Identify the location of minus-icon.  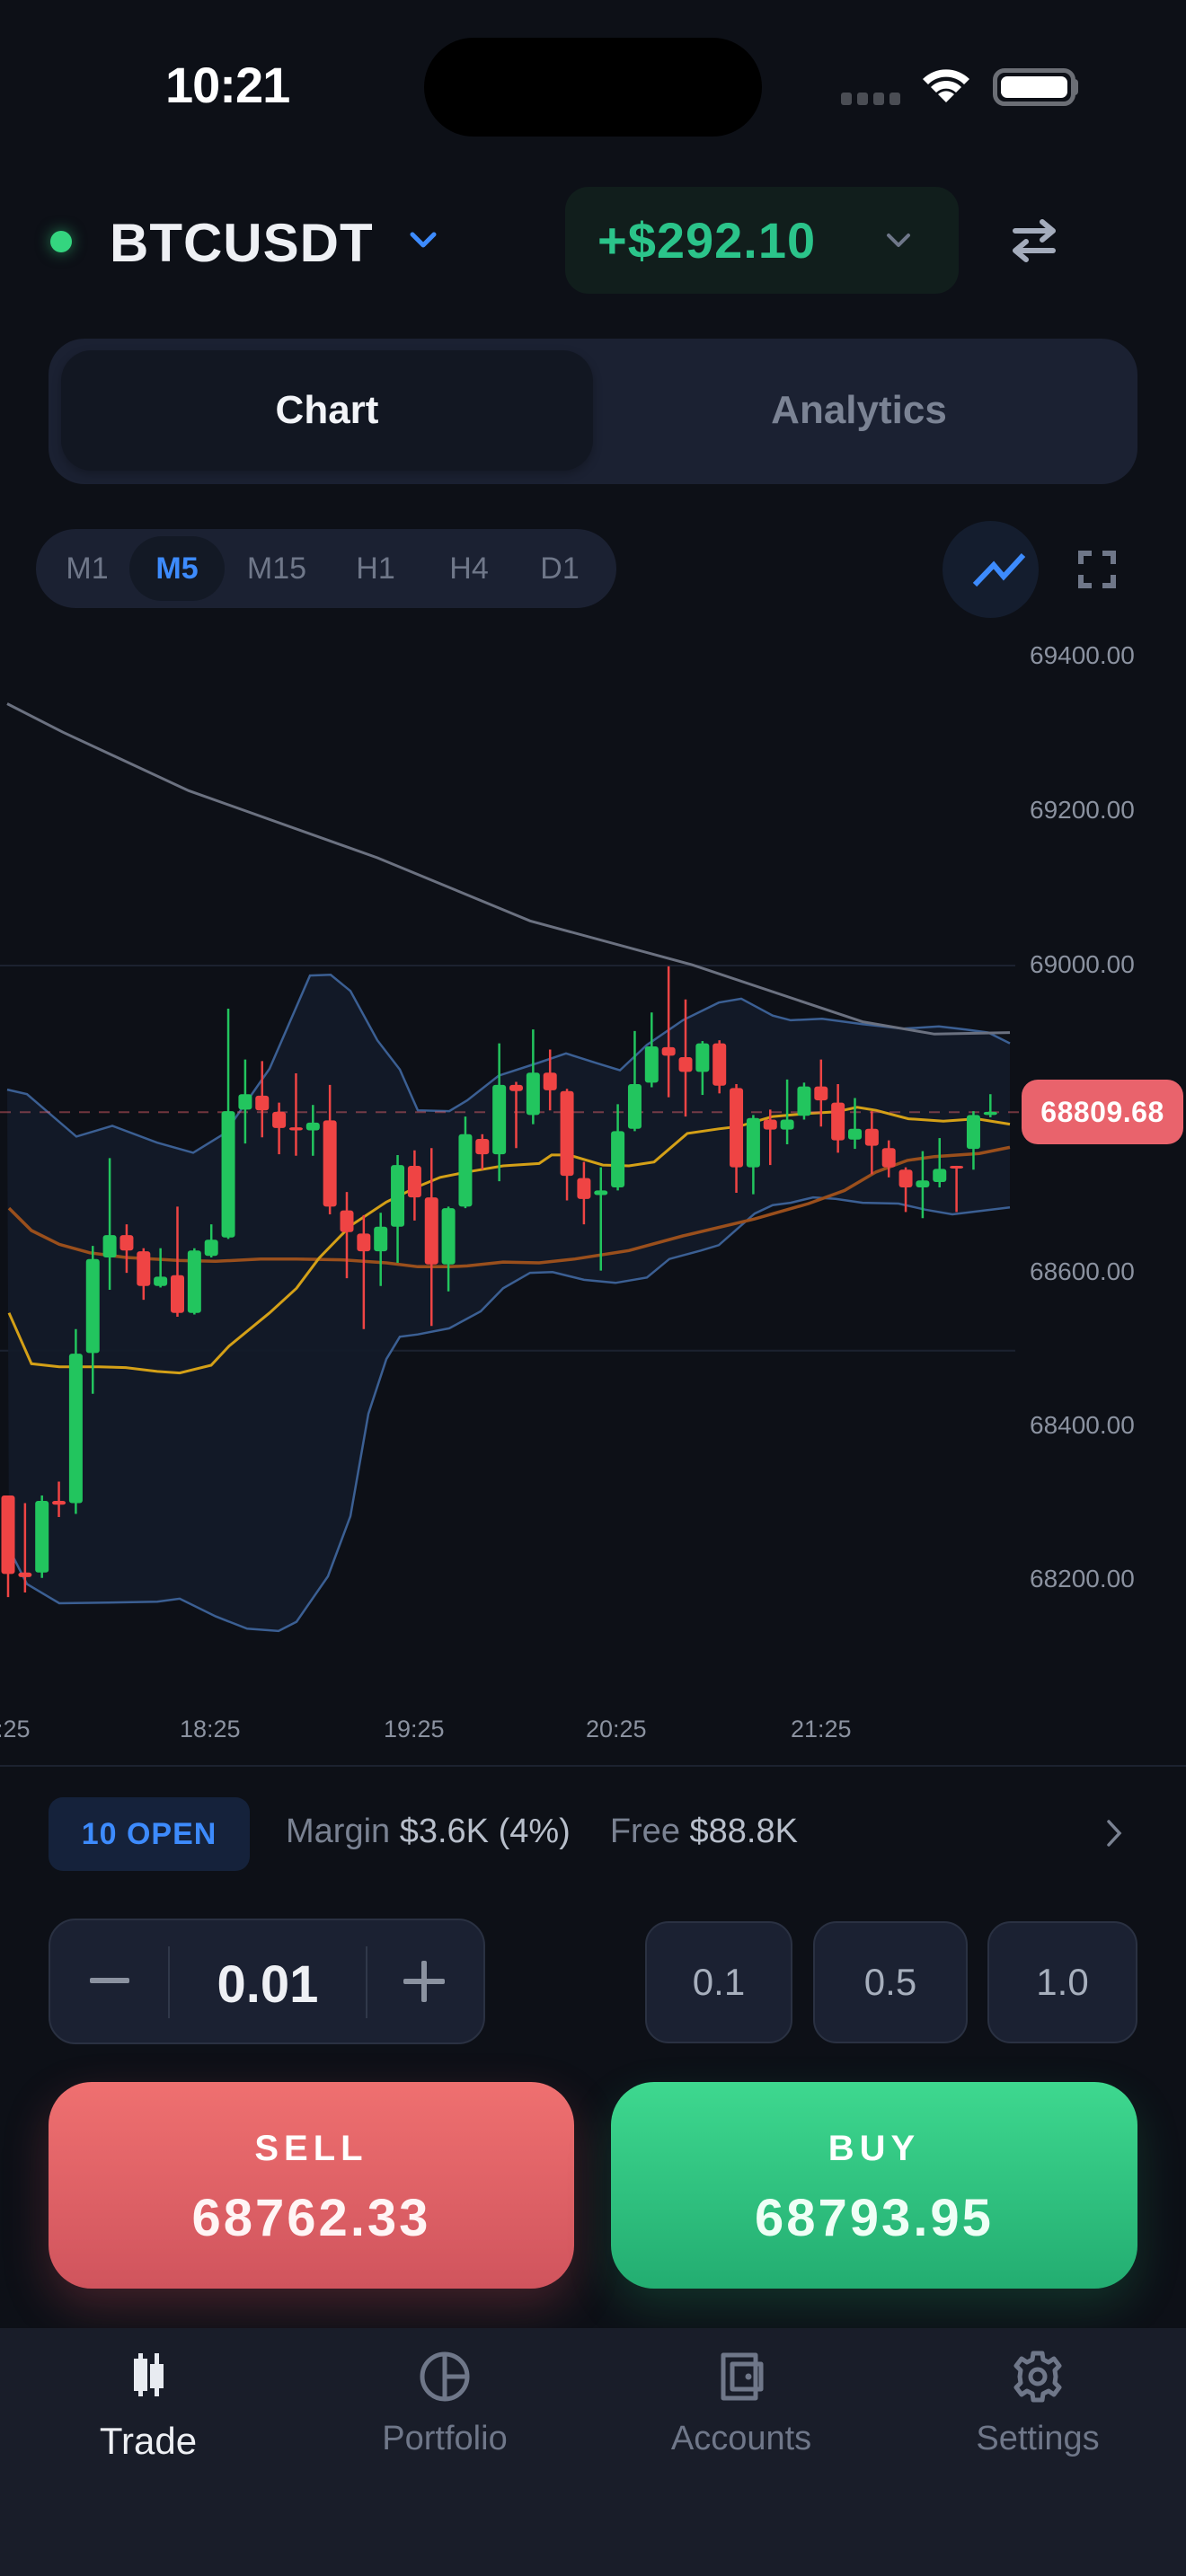
(109, 1980).